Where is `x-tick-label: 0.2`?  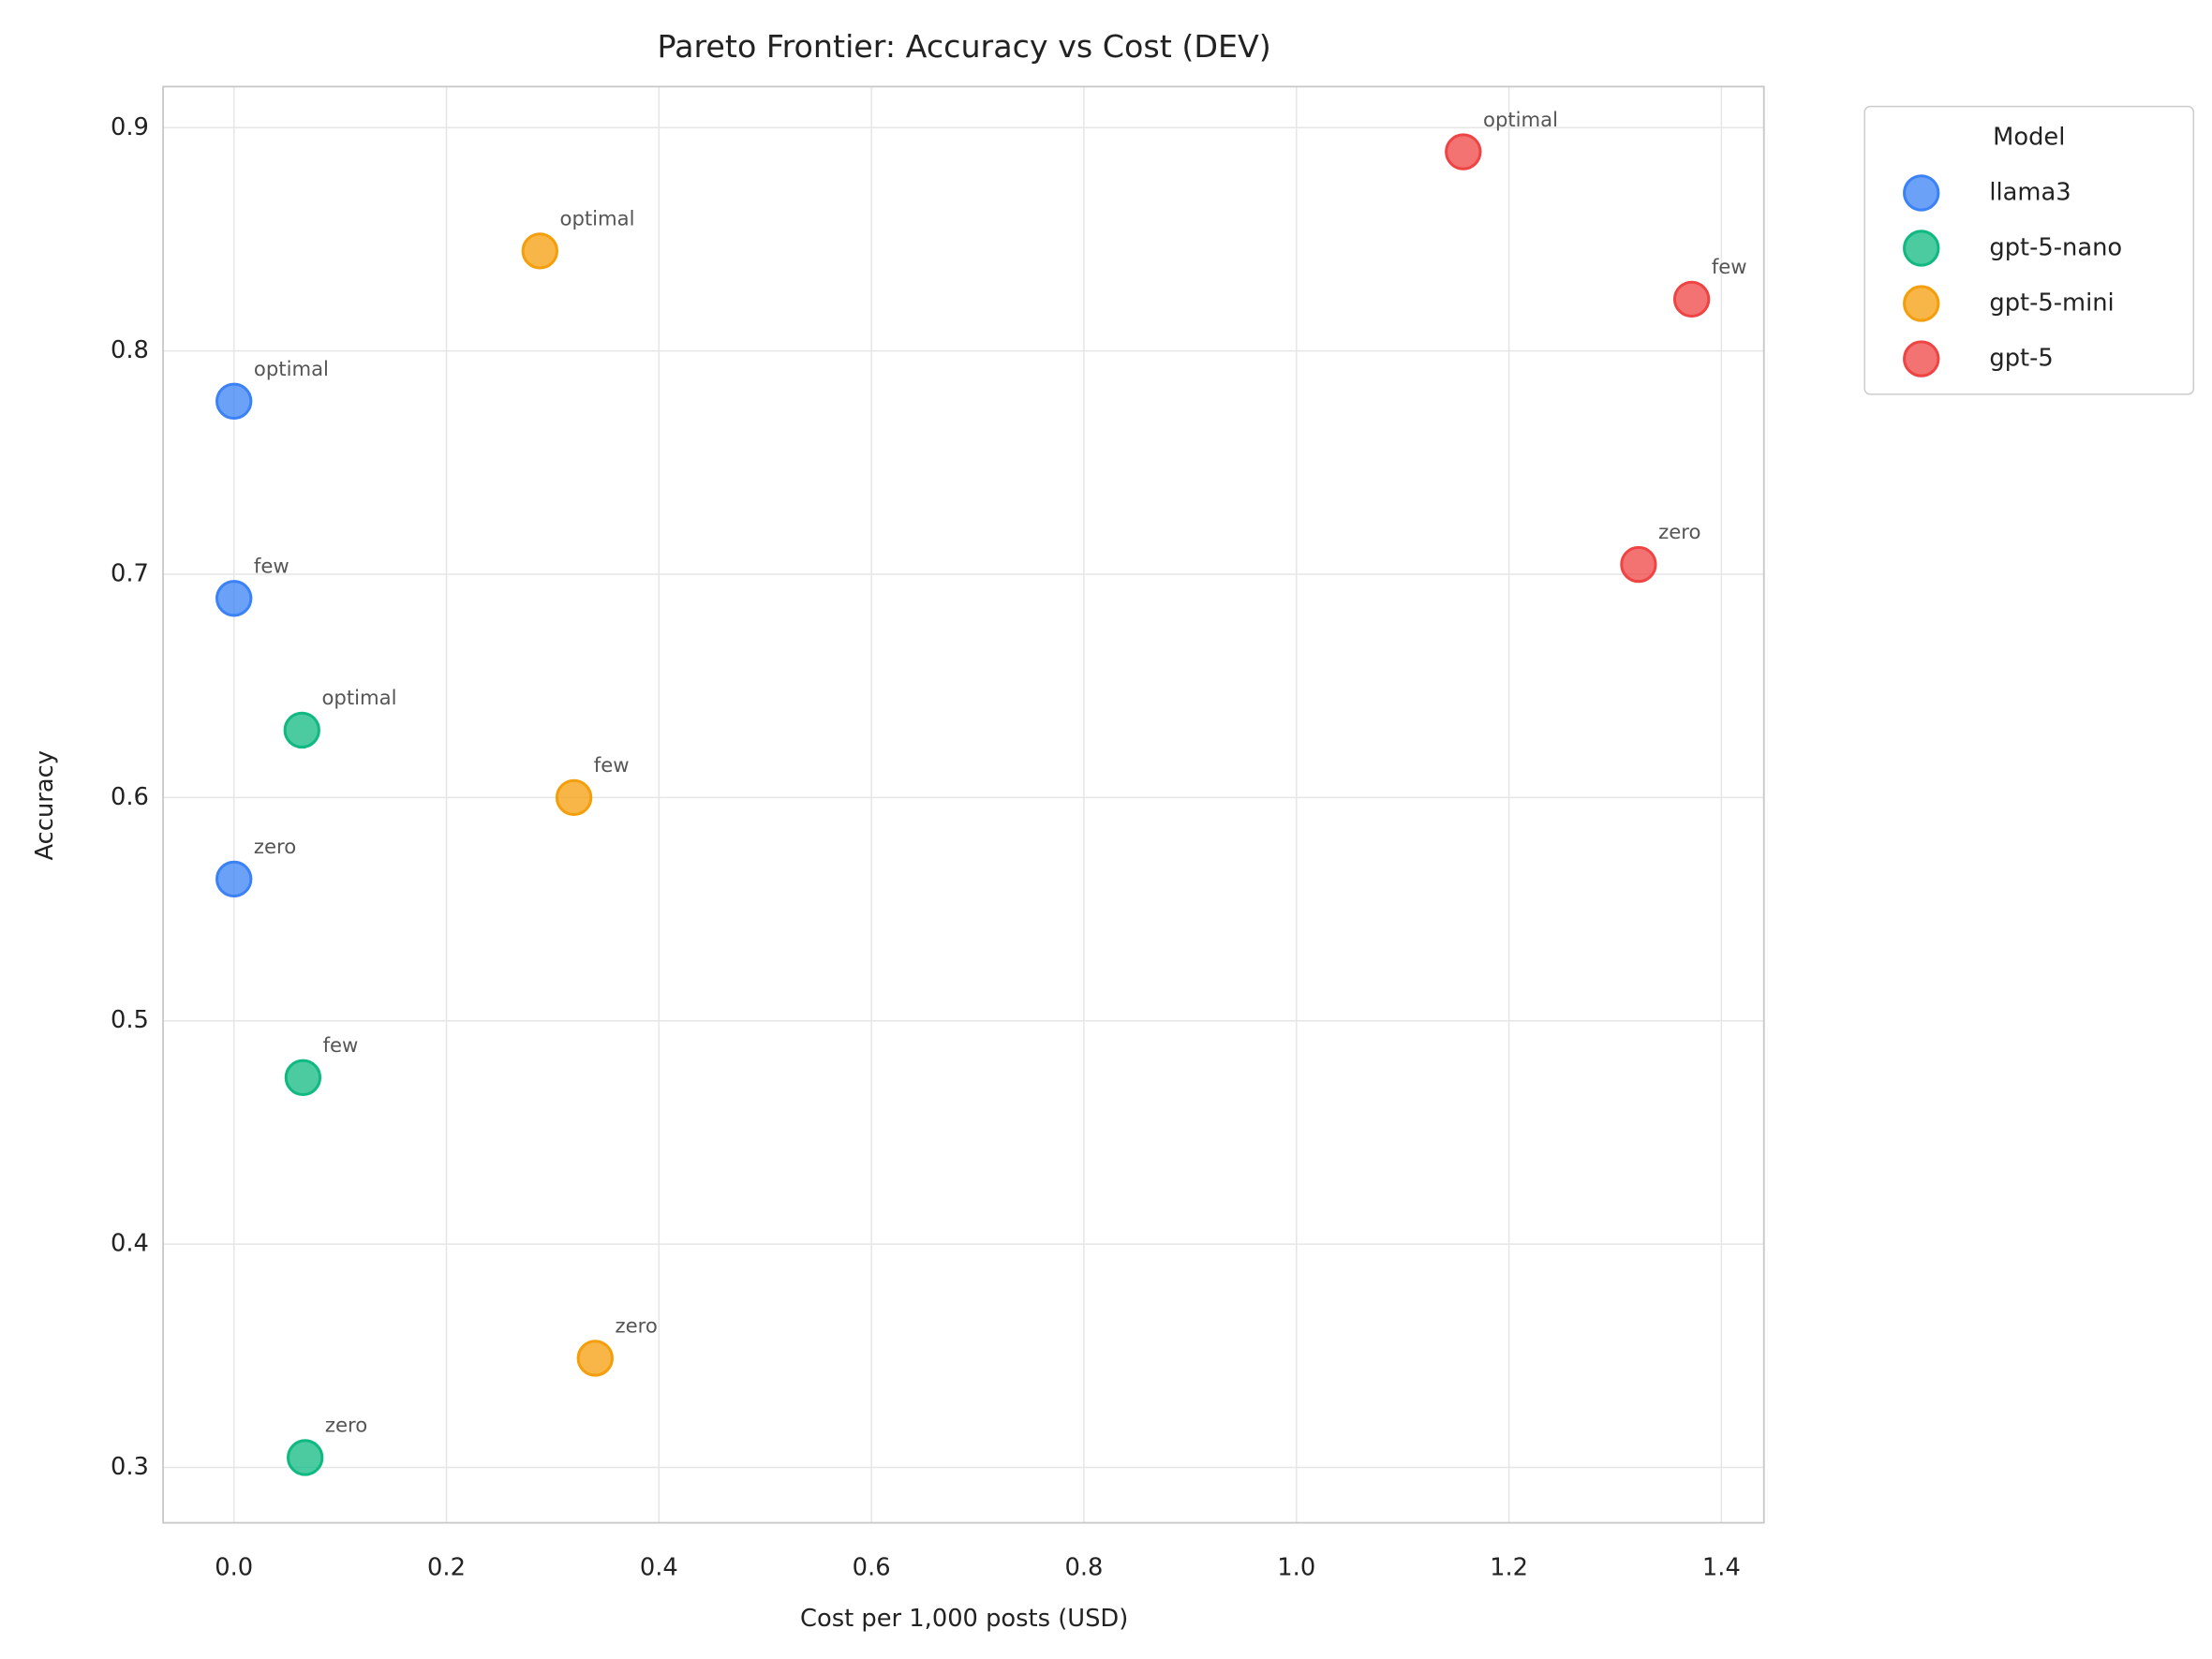 x-tick-label: 0.2 is located at coordinates (446, 1568).